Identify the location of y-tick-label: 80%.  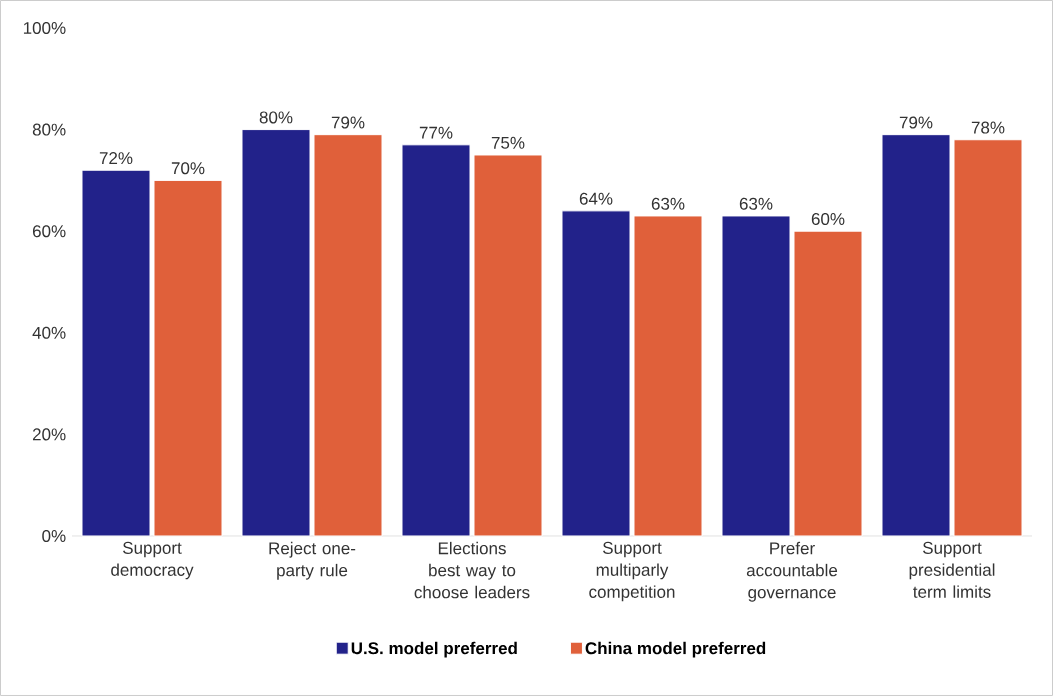
(49, 129).